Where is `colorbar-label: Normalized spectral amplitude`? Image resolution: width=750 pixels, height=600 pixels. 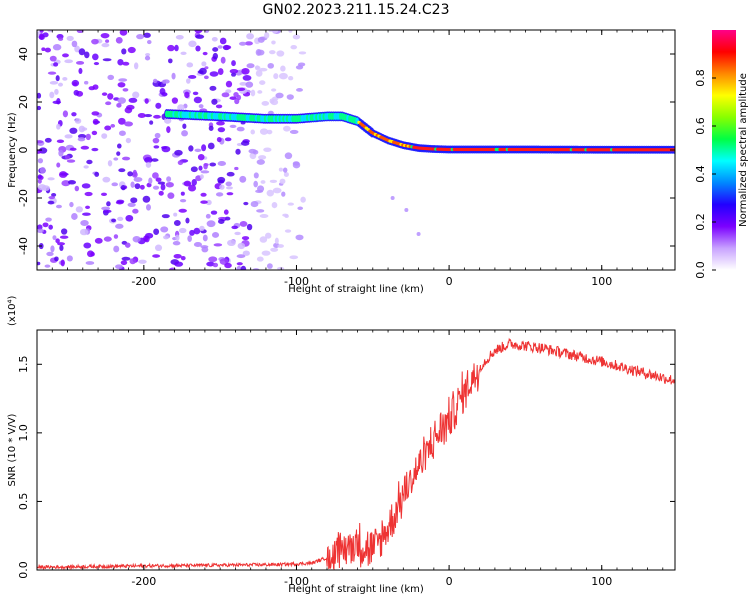 colorbar-label: Normalized spectral amplitude is located at coordinates (743, 150).